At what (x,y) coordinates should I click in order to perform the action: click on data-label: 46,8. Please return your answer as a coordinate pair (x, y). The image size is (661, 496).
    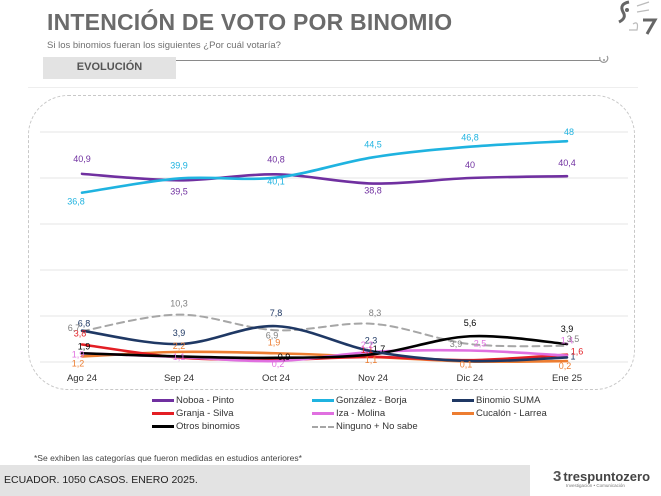
    Looking at the image, I should click on (470, 138).